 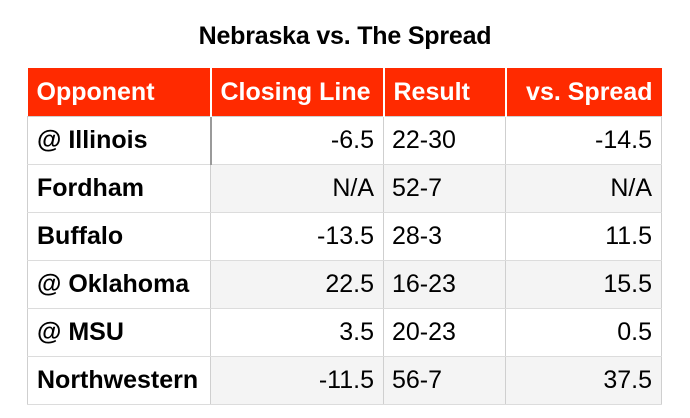 What do you see at coordinates (583, 188) in the screenshot?
I see `vs-spread-cell: N/A` at bounding box center [583, 188].